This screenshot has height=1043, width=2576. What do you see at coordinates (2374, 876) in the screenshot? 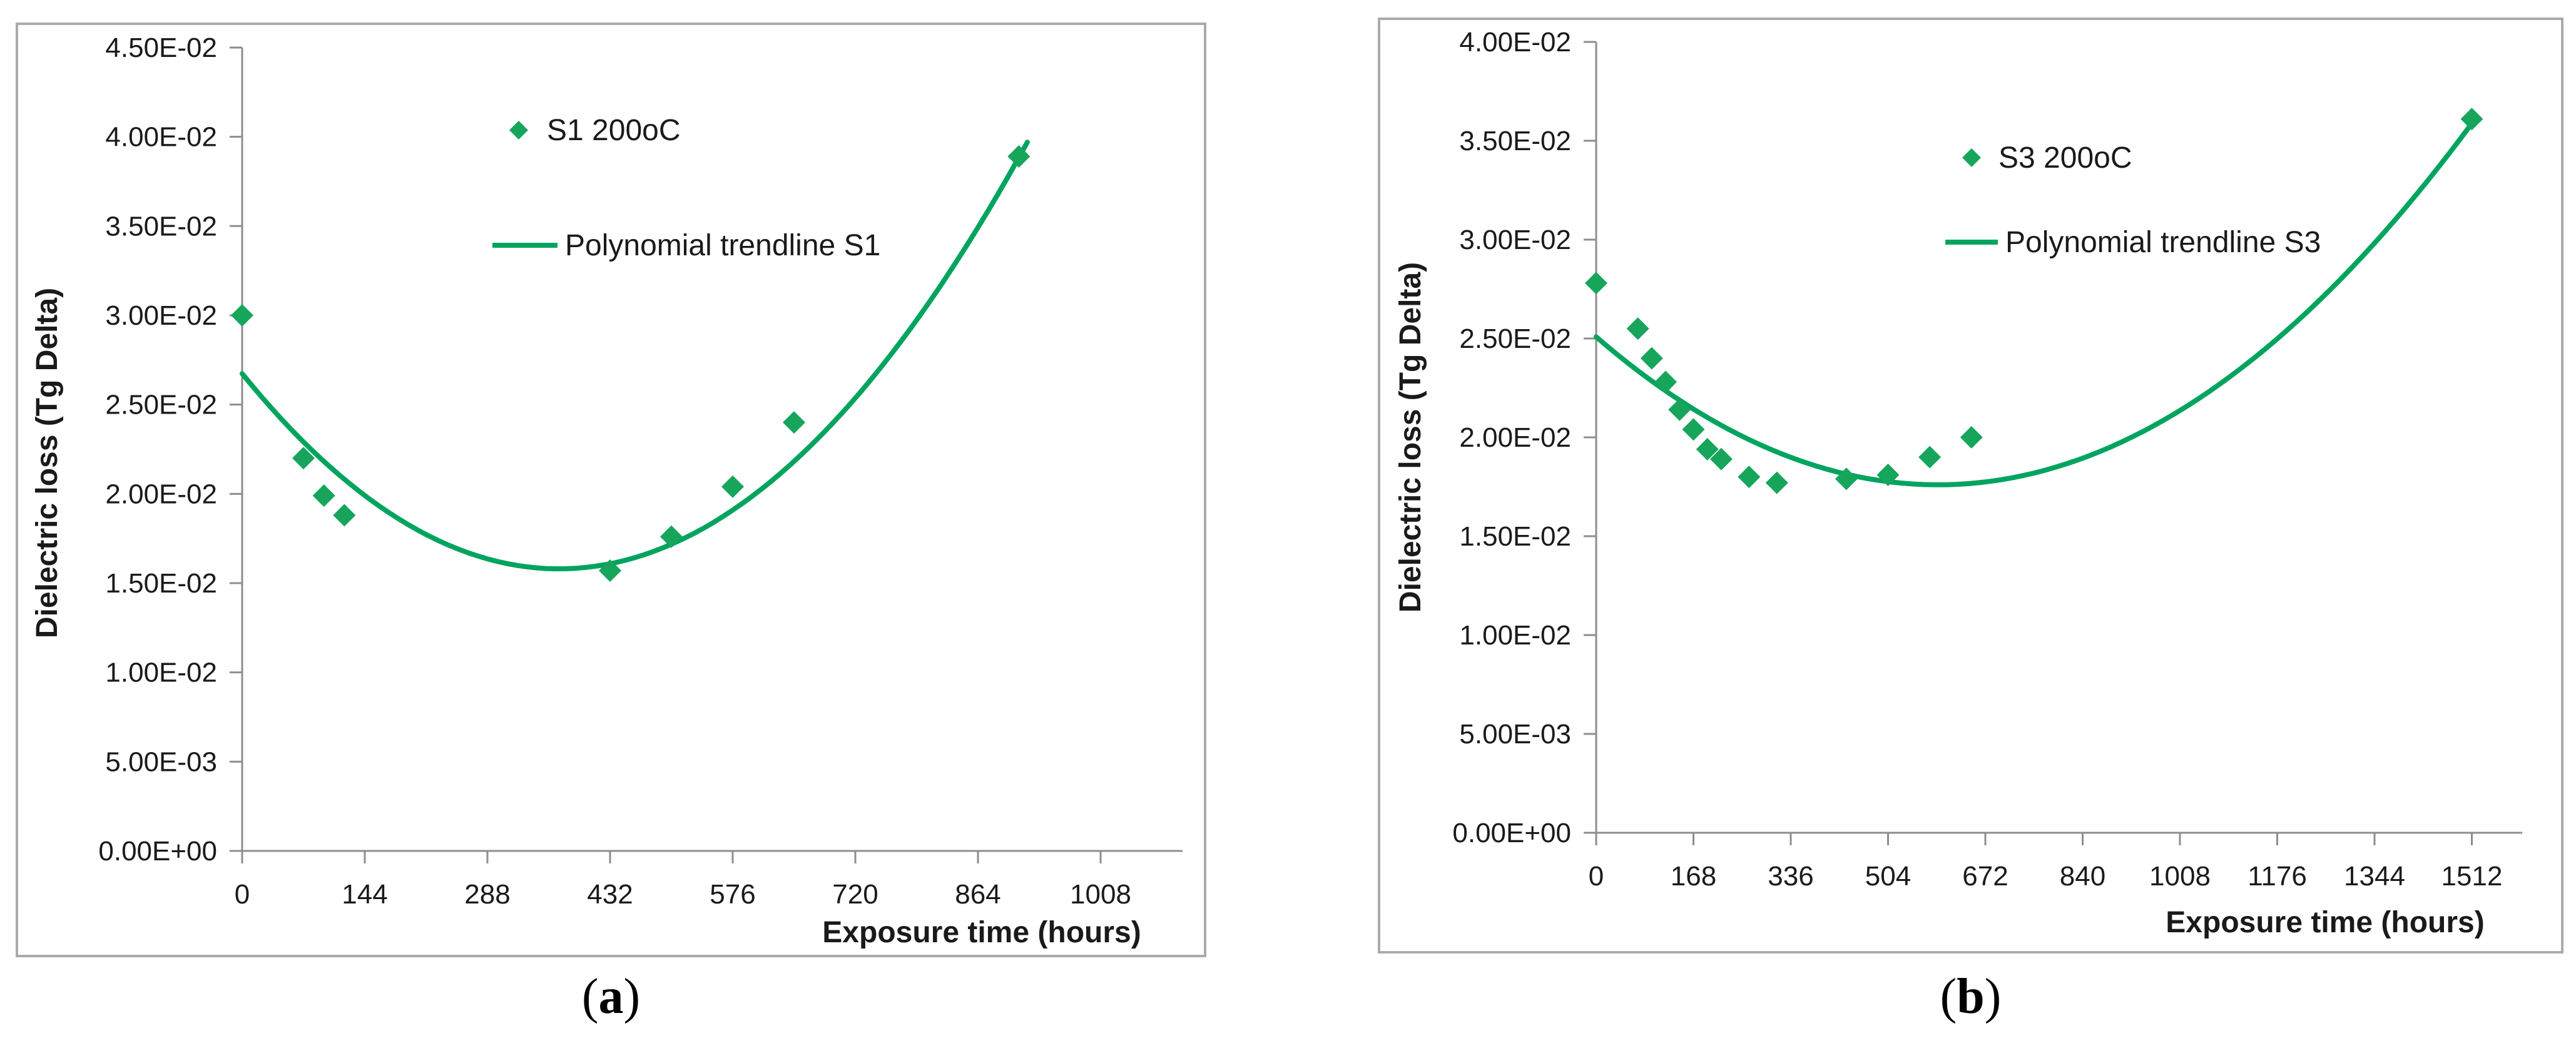
I see `x-tick-label: 1344` at bounding box center [2374, 876].